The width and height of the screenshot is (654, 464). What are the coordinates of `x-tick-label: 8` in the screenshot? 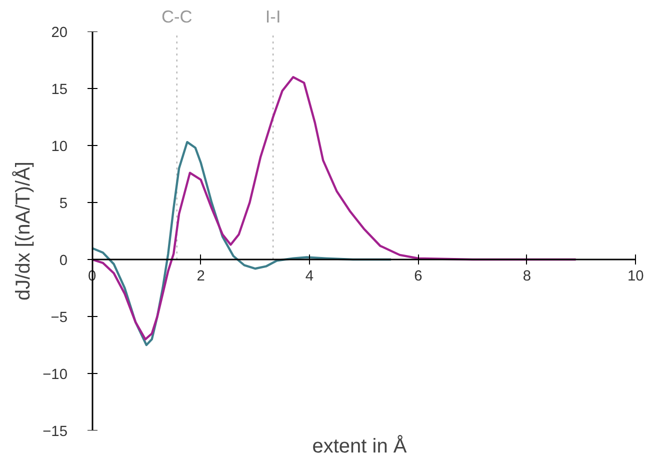 It's located at (526, 276).